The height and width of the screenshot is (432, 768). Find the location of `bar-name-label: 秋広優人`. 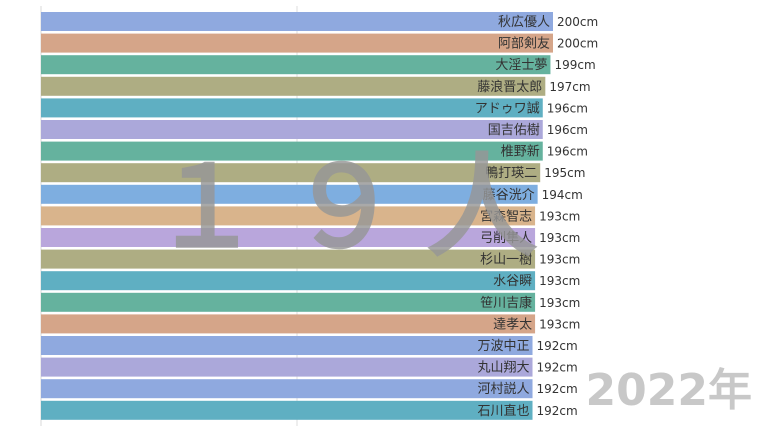

bar-name-label: 秋広優人 is located at coordinates (524, 22).